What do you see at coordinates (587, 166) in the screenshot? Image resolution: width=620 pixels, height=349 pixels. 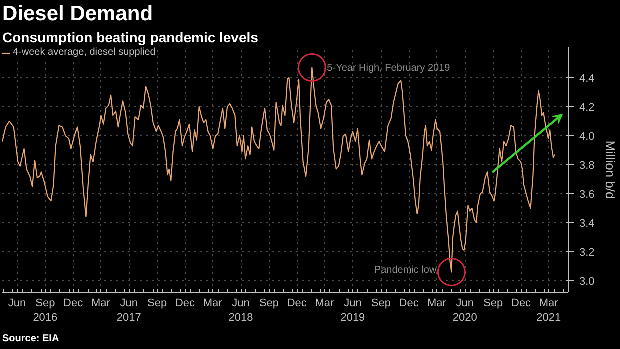 I see `y-tick-label: 3.8` at bounding box center [587, 166].